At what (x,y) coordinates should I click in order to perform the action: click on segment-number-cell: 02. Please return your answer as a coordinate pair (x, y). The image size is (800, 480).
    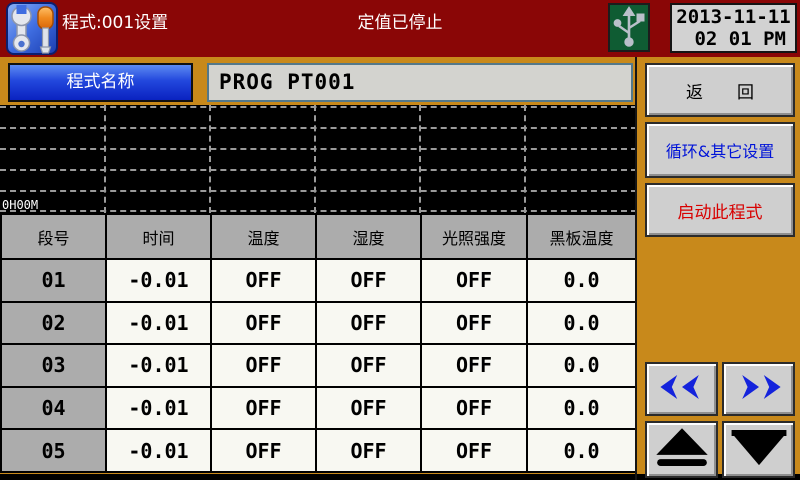
    Looking at the image, I should click on (53, 323).